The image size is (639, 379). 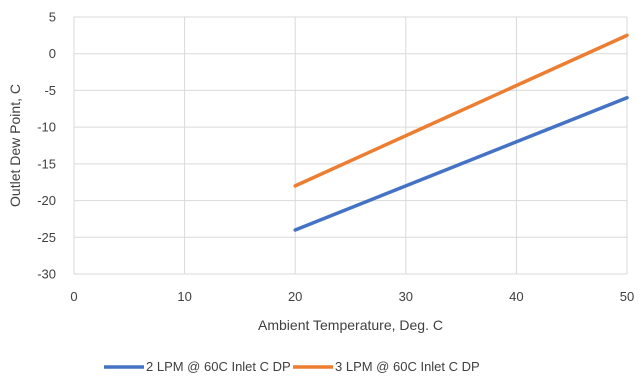 What do you see at coordinates (406, 296) in the screenshot?
I see `x-tick-label: 30` at bounding box center [406, 296].